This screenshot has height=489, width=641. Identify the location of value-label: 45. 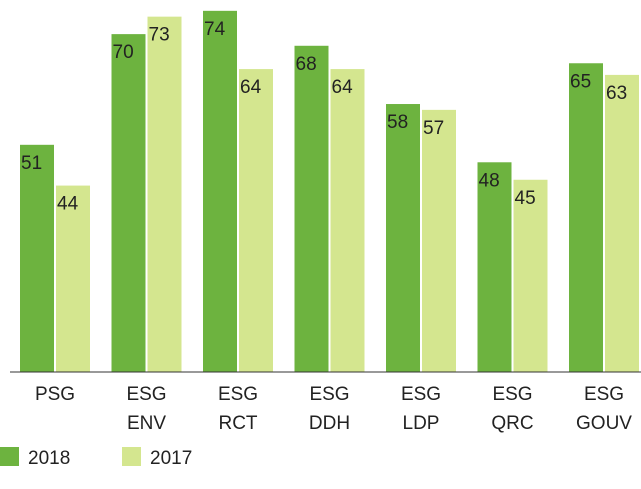
(525, 198).